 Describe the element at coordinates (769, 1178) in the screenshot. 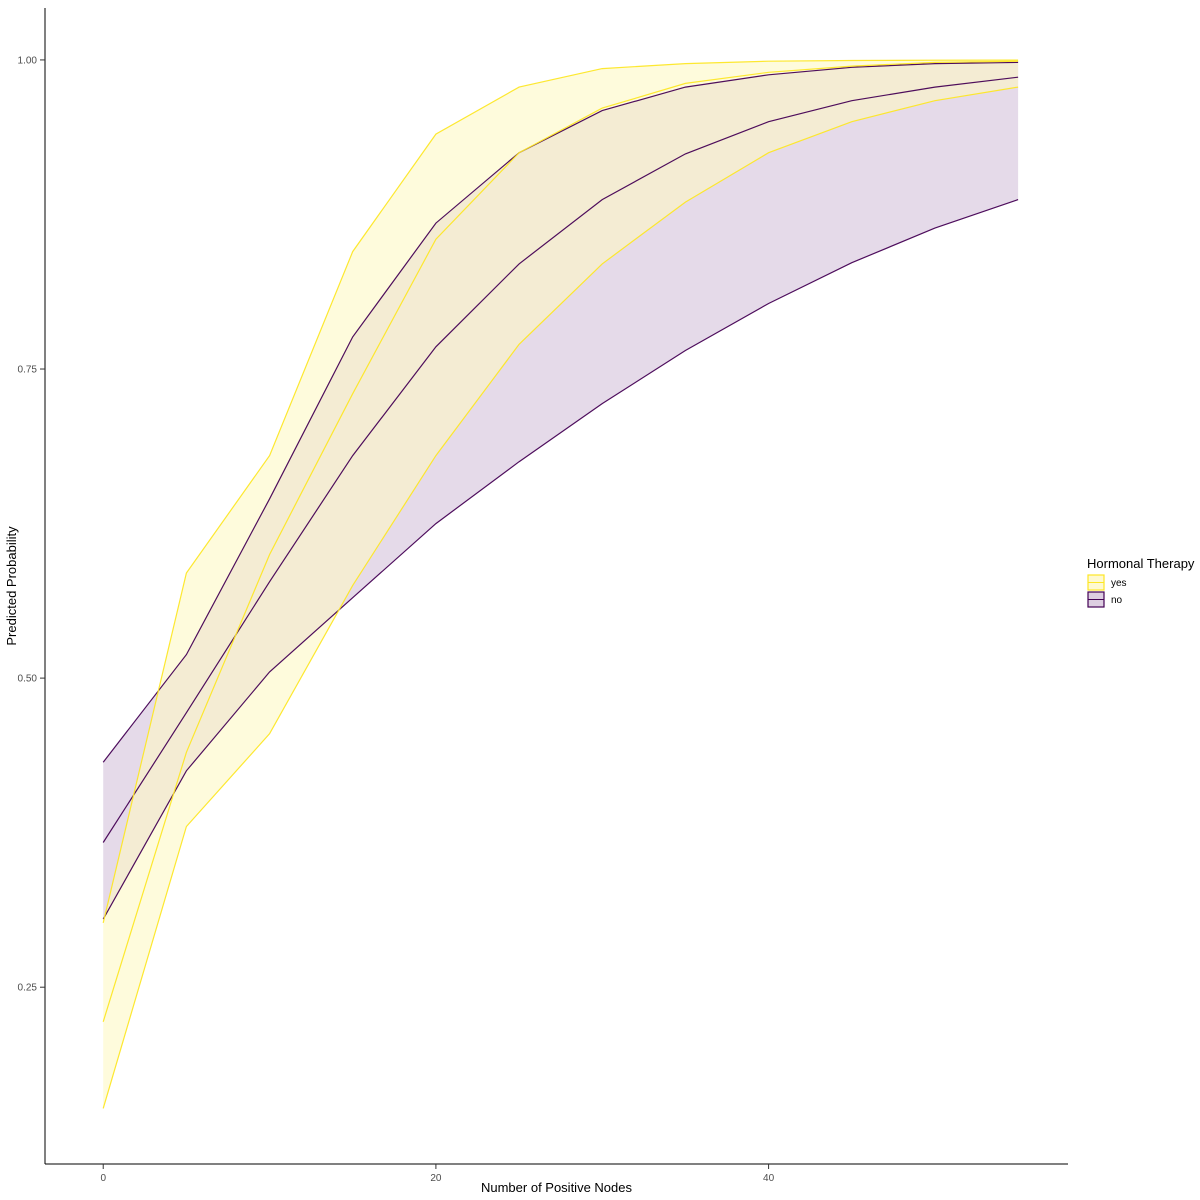

I see `x-tick-label: 40` at that location.